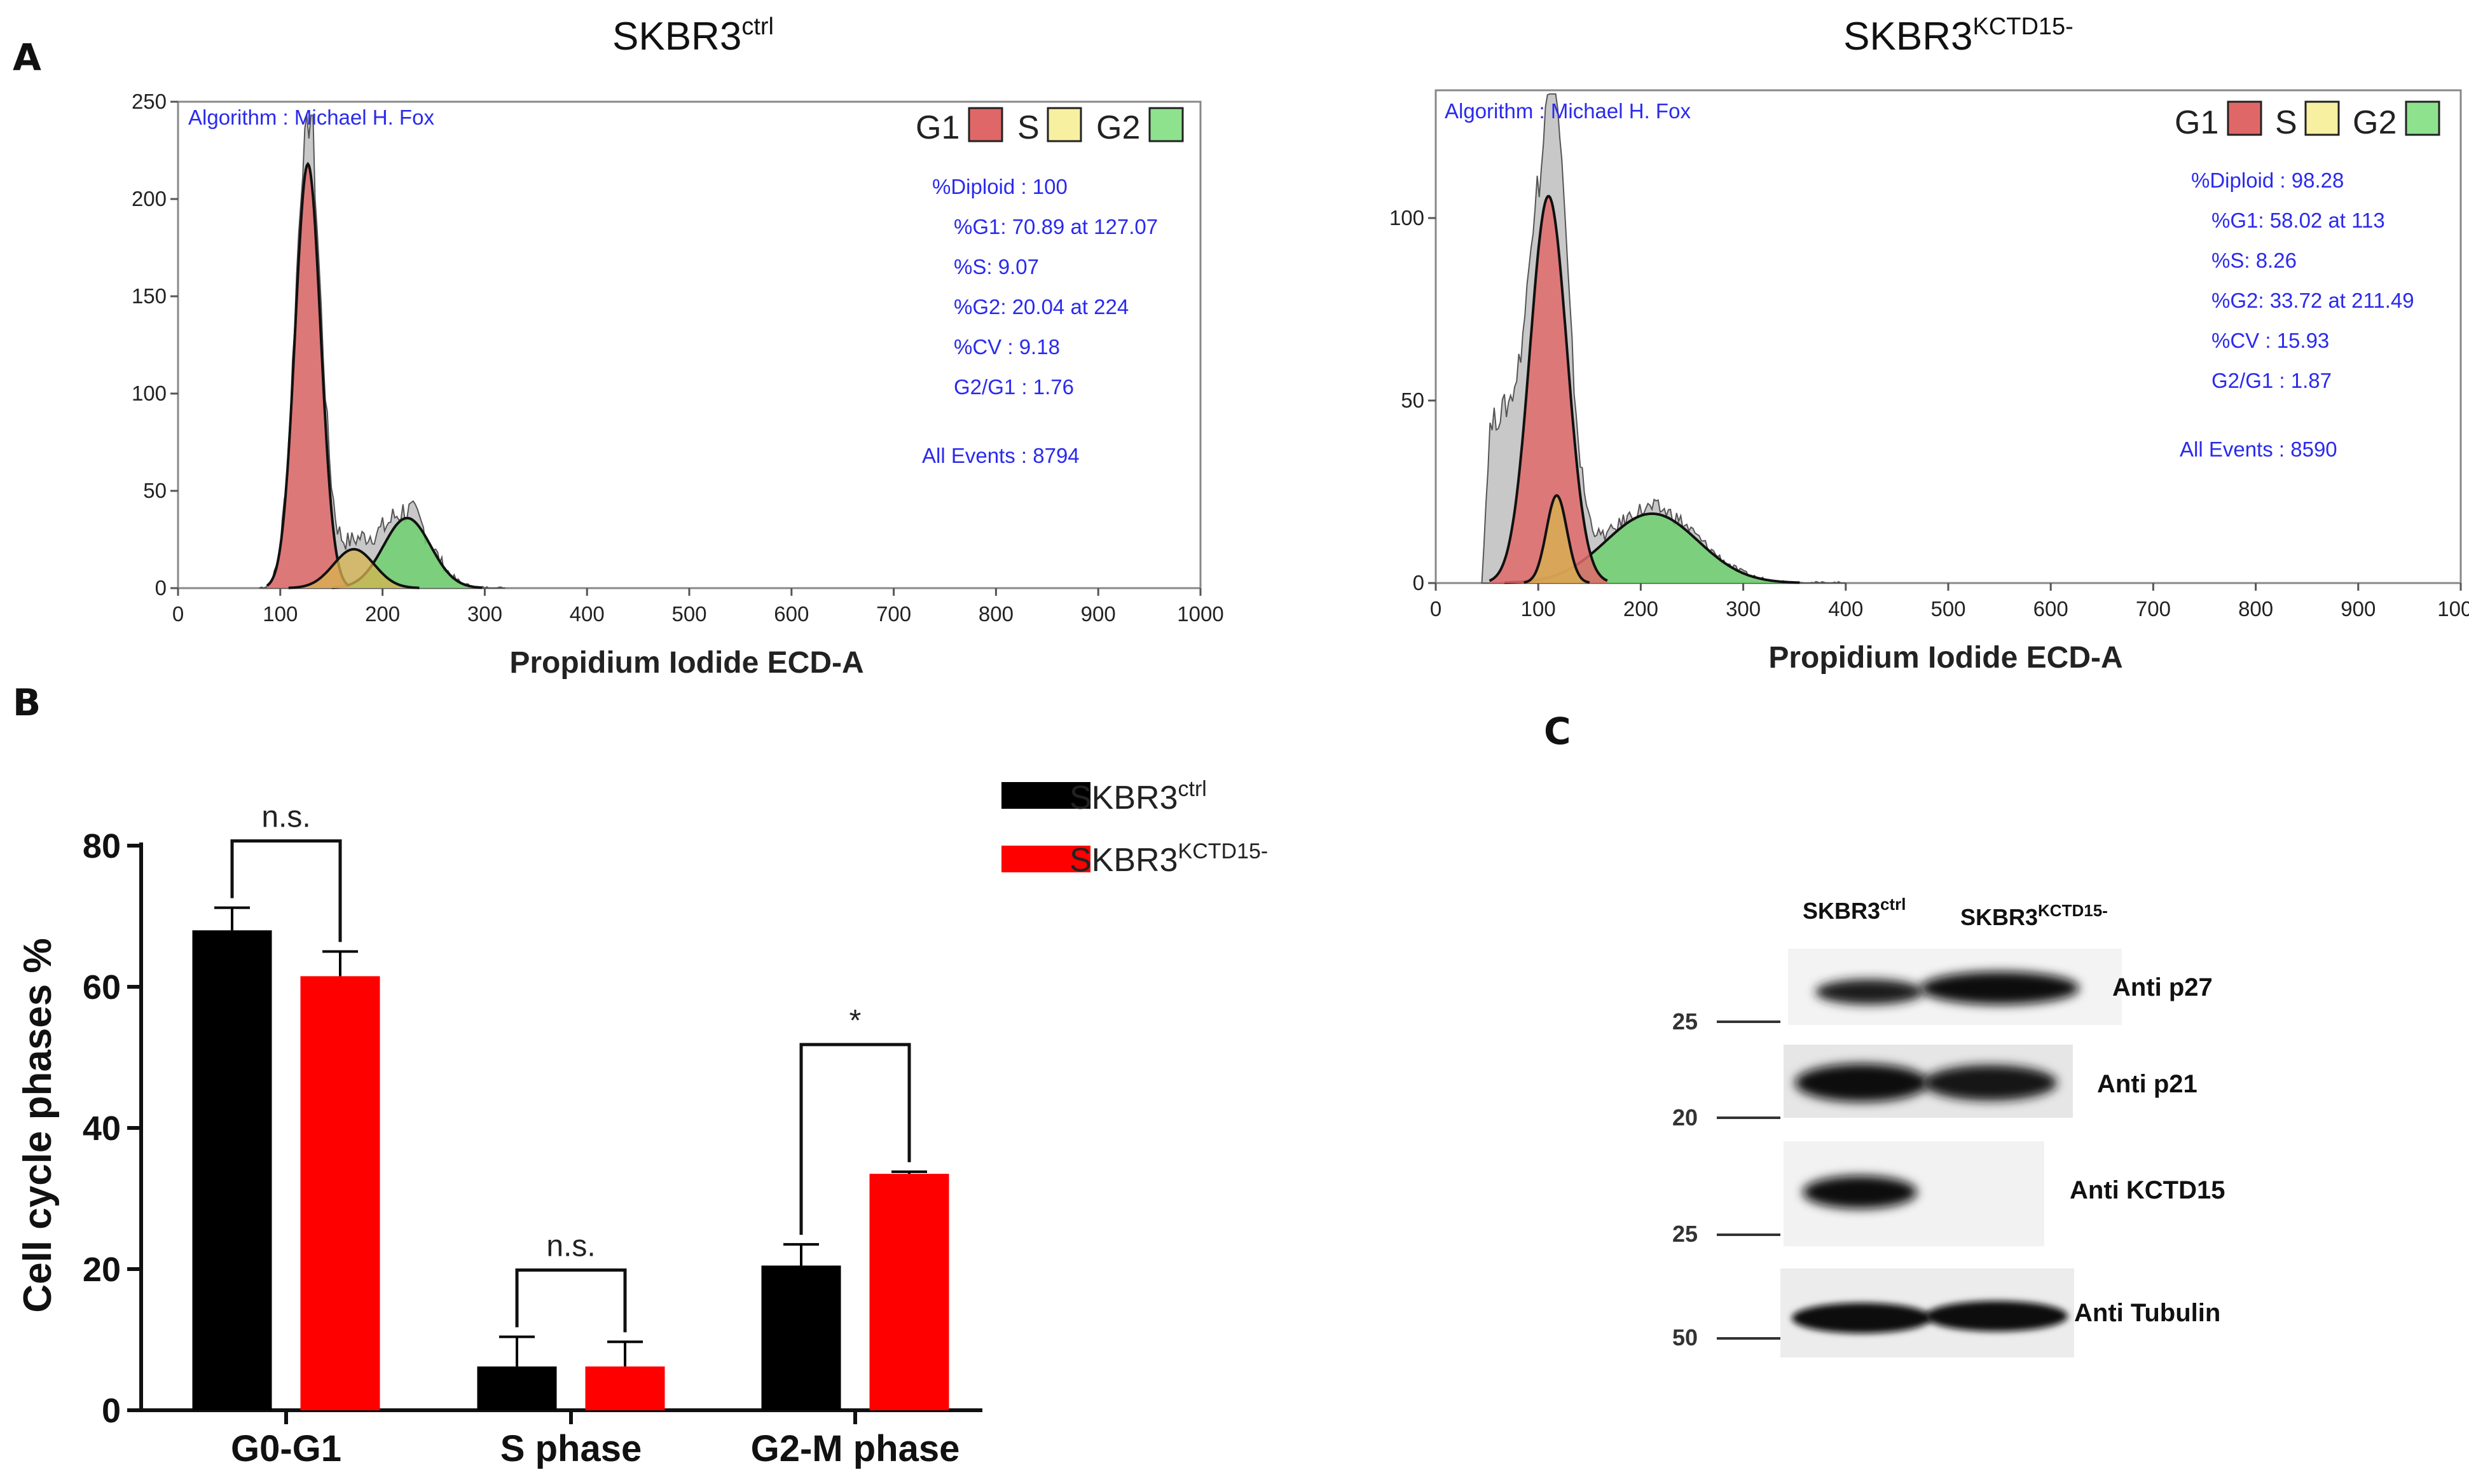 Image resolution: width=2469 pixels, height=1484 pixels. I want to click on x-tick-label: 600, so click(791, 614).